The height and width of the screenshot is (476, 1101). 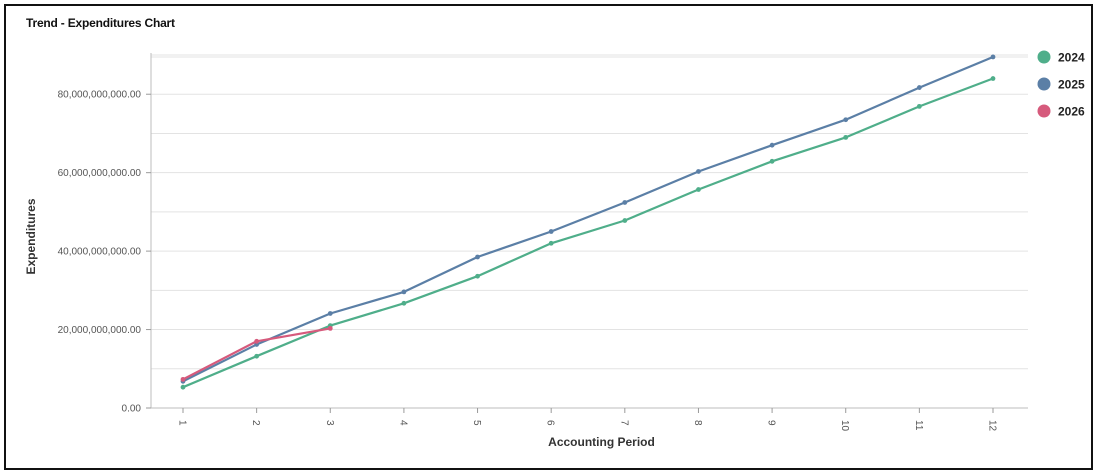 I want to click on x-tick-label: 9, so click(x=771, y=423).